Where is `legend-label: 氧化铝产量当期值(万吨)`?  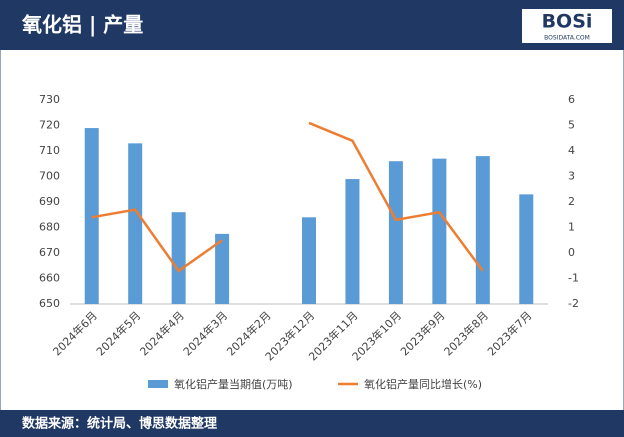
legend-label: 氧化铝产量当期值(万吨) is located at coordinates (233, 384).